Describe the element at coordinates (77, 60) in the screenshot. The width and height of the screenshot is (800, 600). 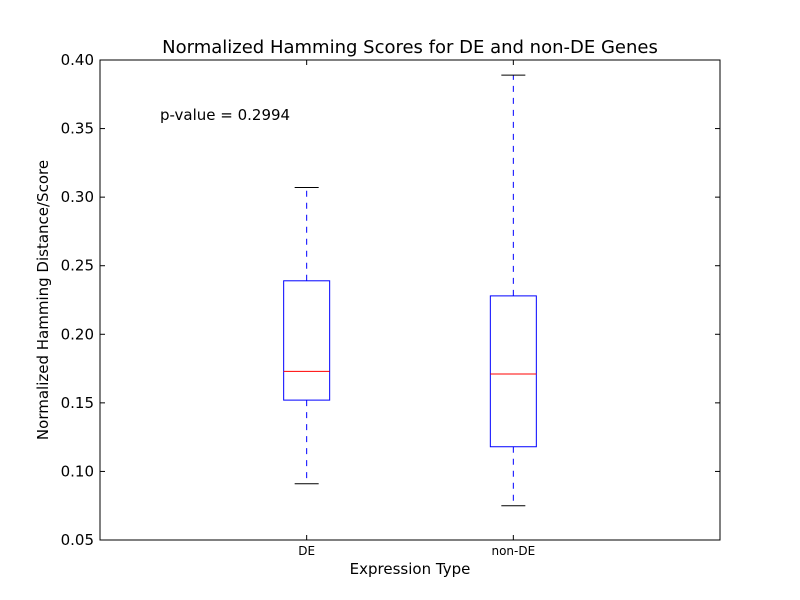
I see `y-tick-label: 0.40` at that location.